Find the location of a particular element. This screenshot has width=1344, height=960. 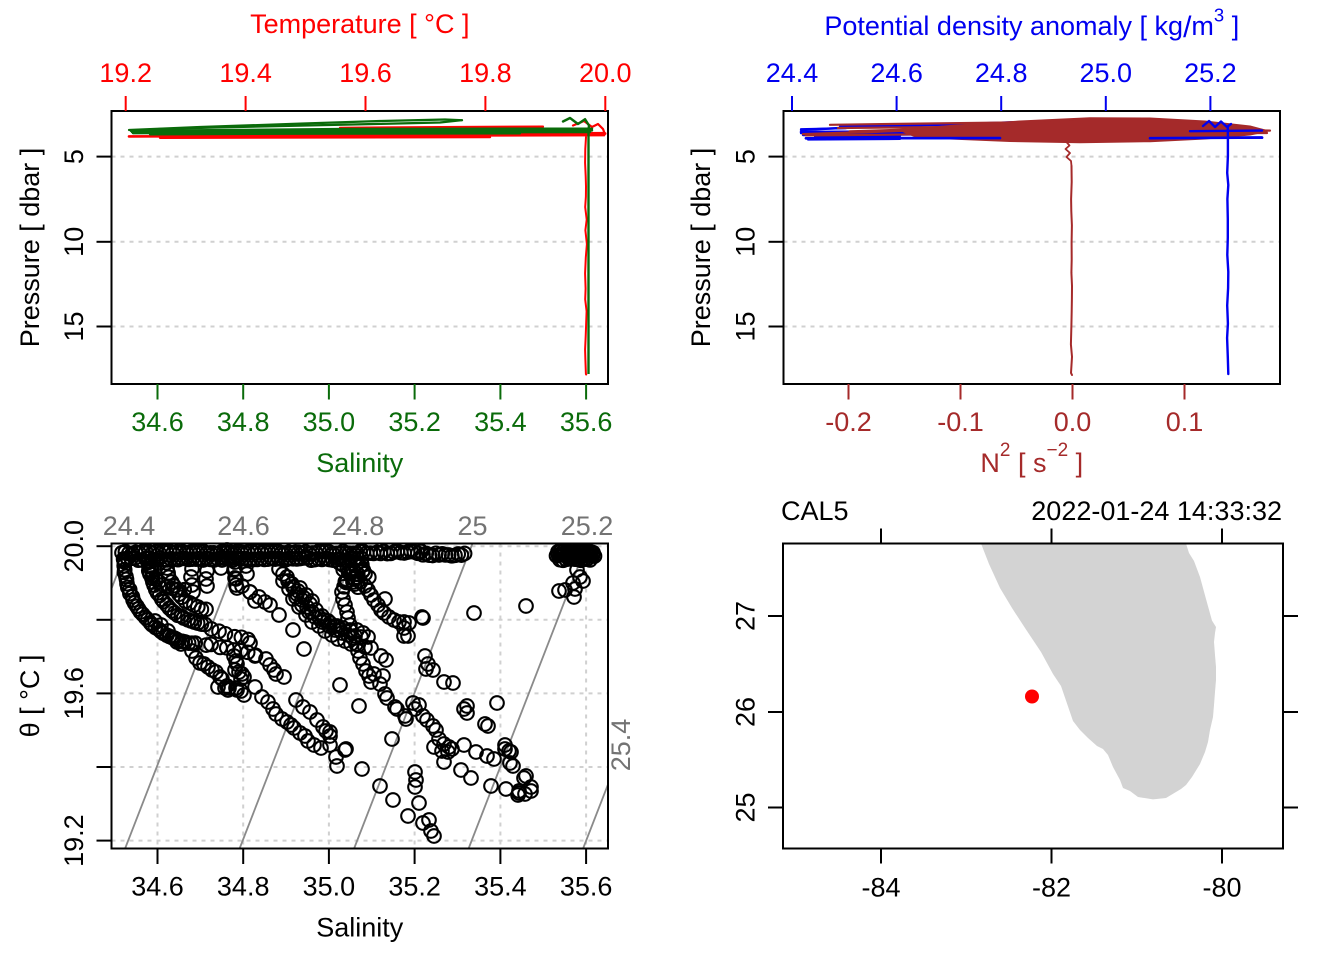

svg-text: 0.0 is located at coordinates (1073, 422).